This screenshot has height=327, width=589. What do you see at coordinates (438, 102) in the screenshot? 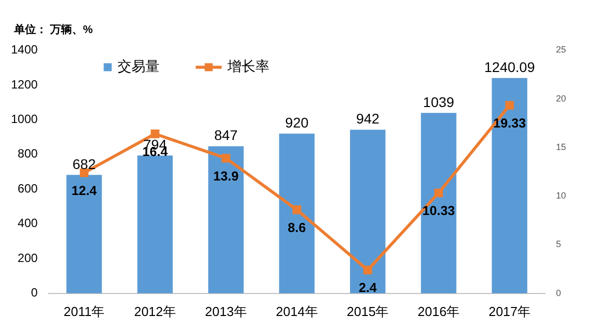
I see `data-label: 1039` at bounding box center [438, 102].